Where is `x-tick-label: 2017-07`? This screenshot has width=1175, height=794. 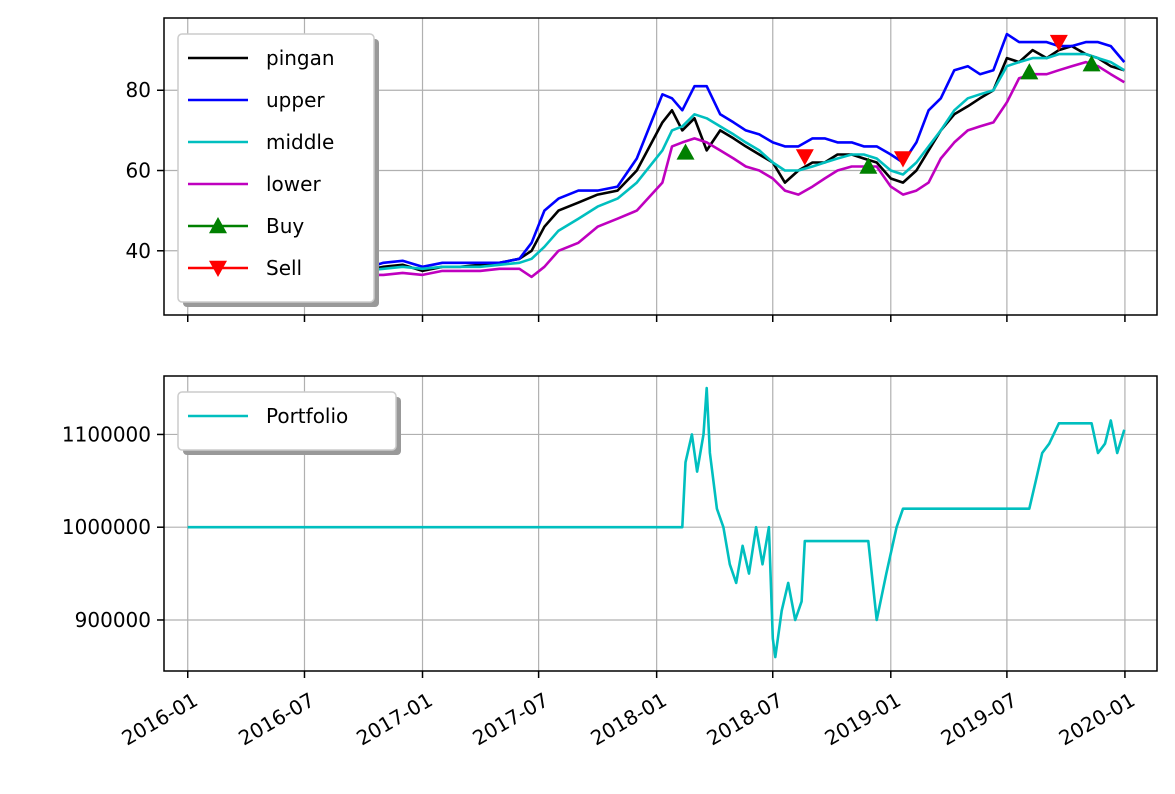
x-tick-label: 2017-07 is located at coordinates (510, 719).